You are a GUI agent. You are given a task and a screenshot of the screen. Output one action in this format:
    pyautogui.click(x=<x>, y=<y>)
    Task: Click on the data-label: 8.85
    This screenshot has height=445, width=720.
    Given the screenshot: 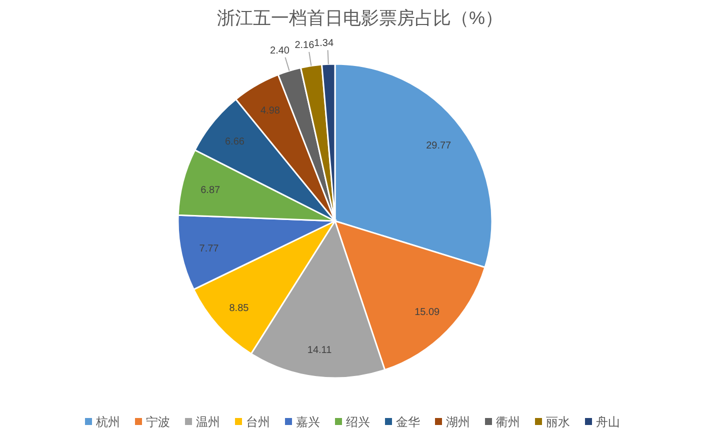 What is the action you would take?
    pyautogui.click(x=239, y=308)
    